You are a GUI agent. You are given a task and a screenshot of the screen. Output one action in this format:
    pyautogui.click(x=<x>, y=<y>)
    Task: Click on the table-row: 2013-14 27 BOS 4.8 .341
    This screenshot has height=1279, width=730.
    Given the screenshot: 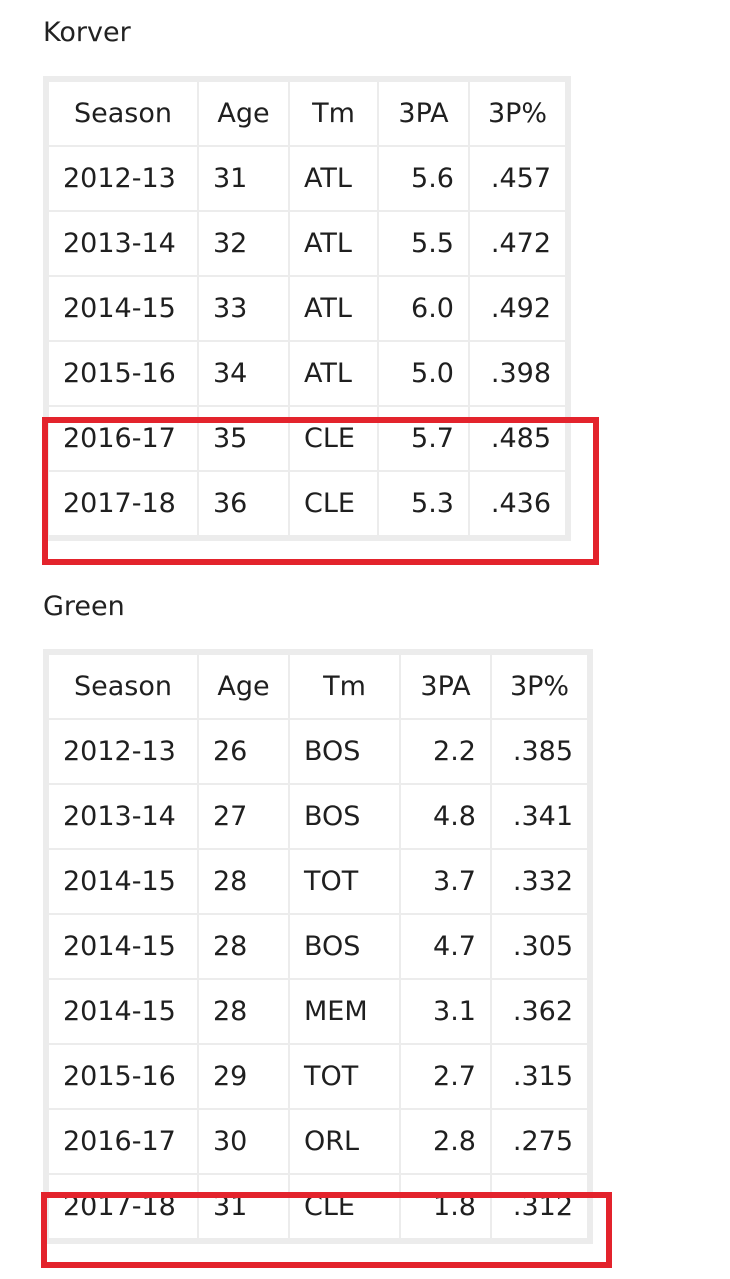 What is the action you would take?
    pyautogui.click(x=318, y=816)
    